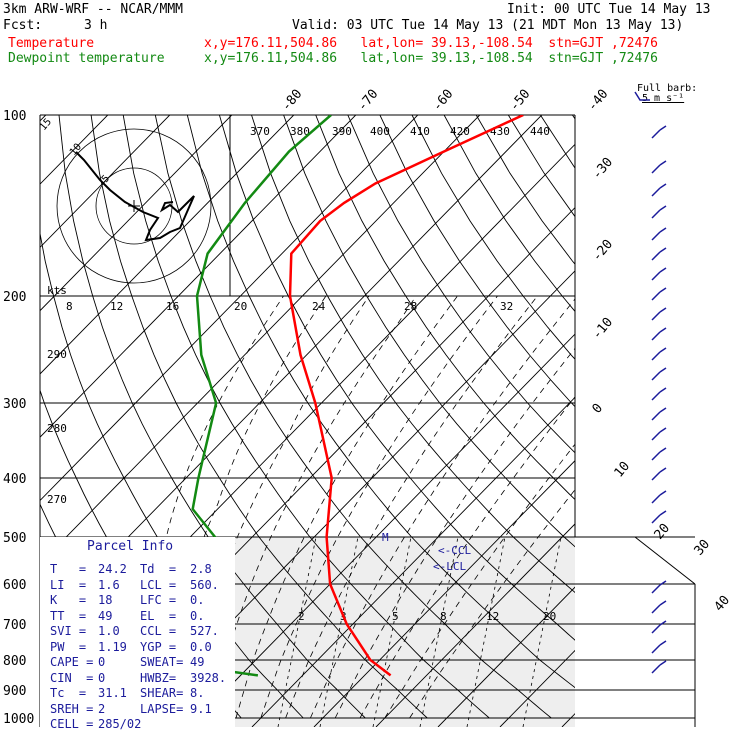  What do you see at coordinates (443, 616) in the screenshot?
I see `mixing-ratio-label: 8` at bounding box center [443, 616].